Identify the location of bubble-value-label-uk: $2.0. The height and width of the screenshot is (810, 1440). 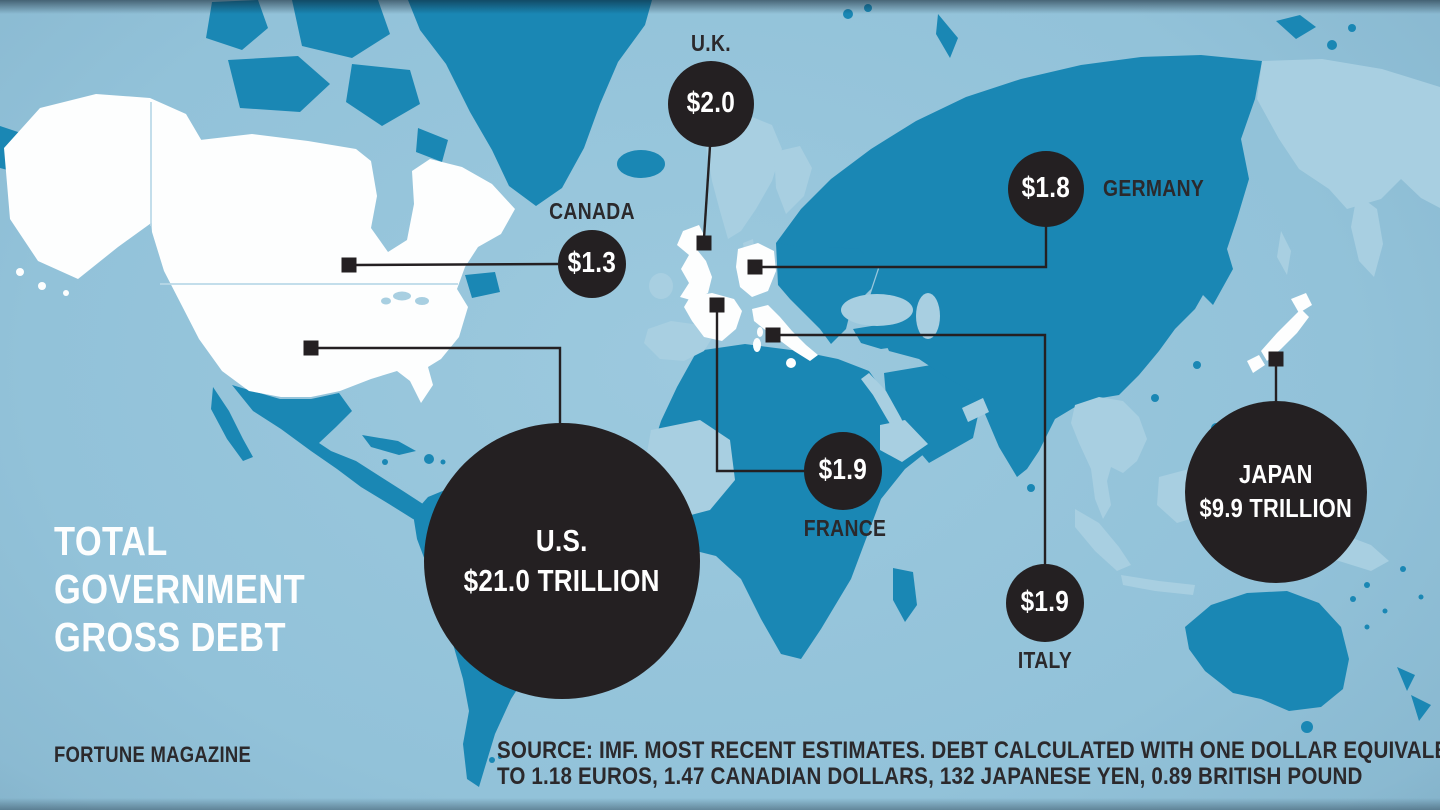
(711, 103).